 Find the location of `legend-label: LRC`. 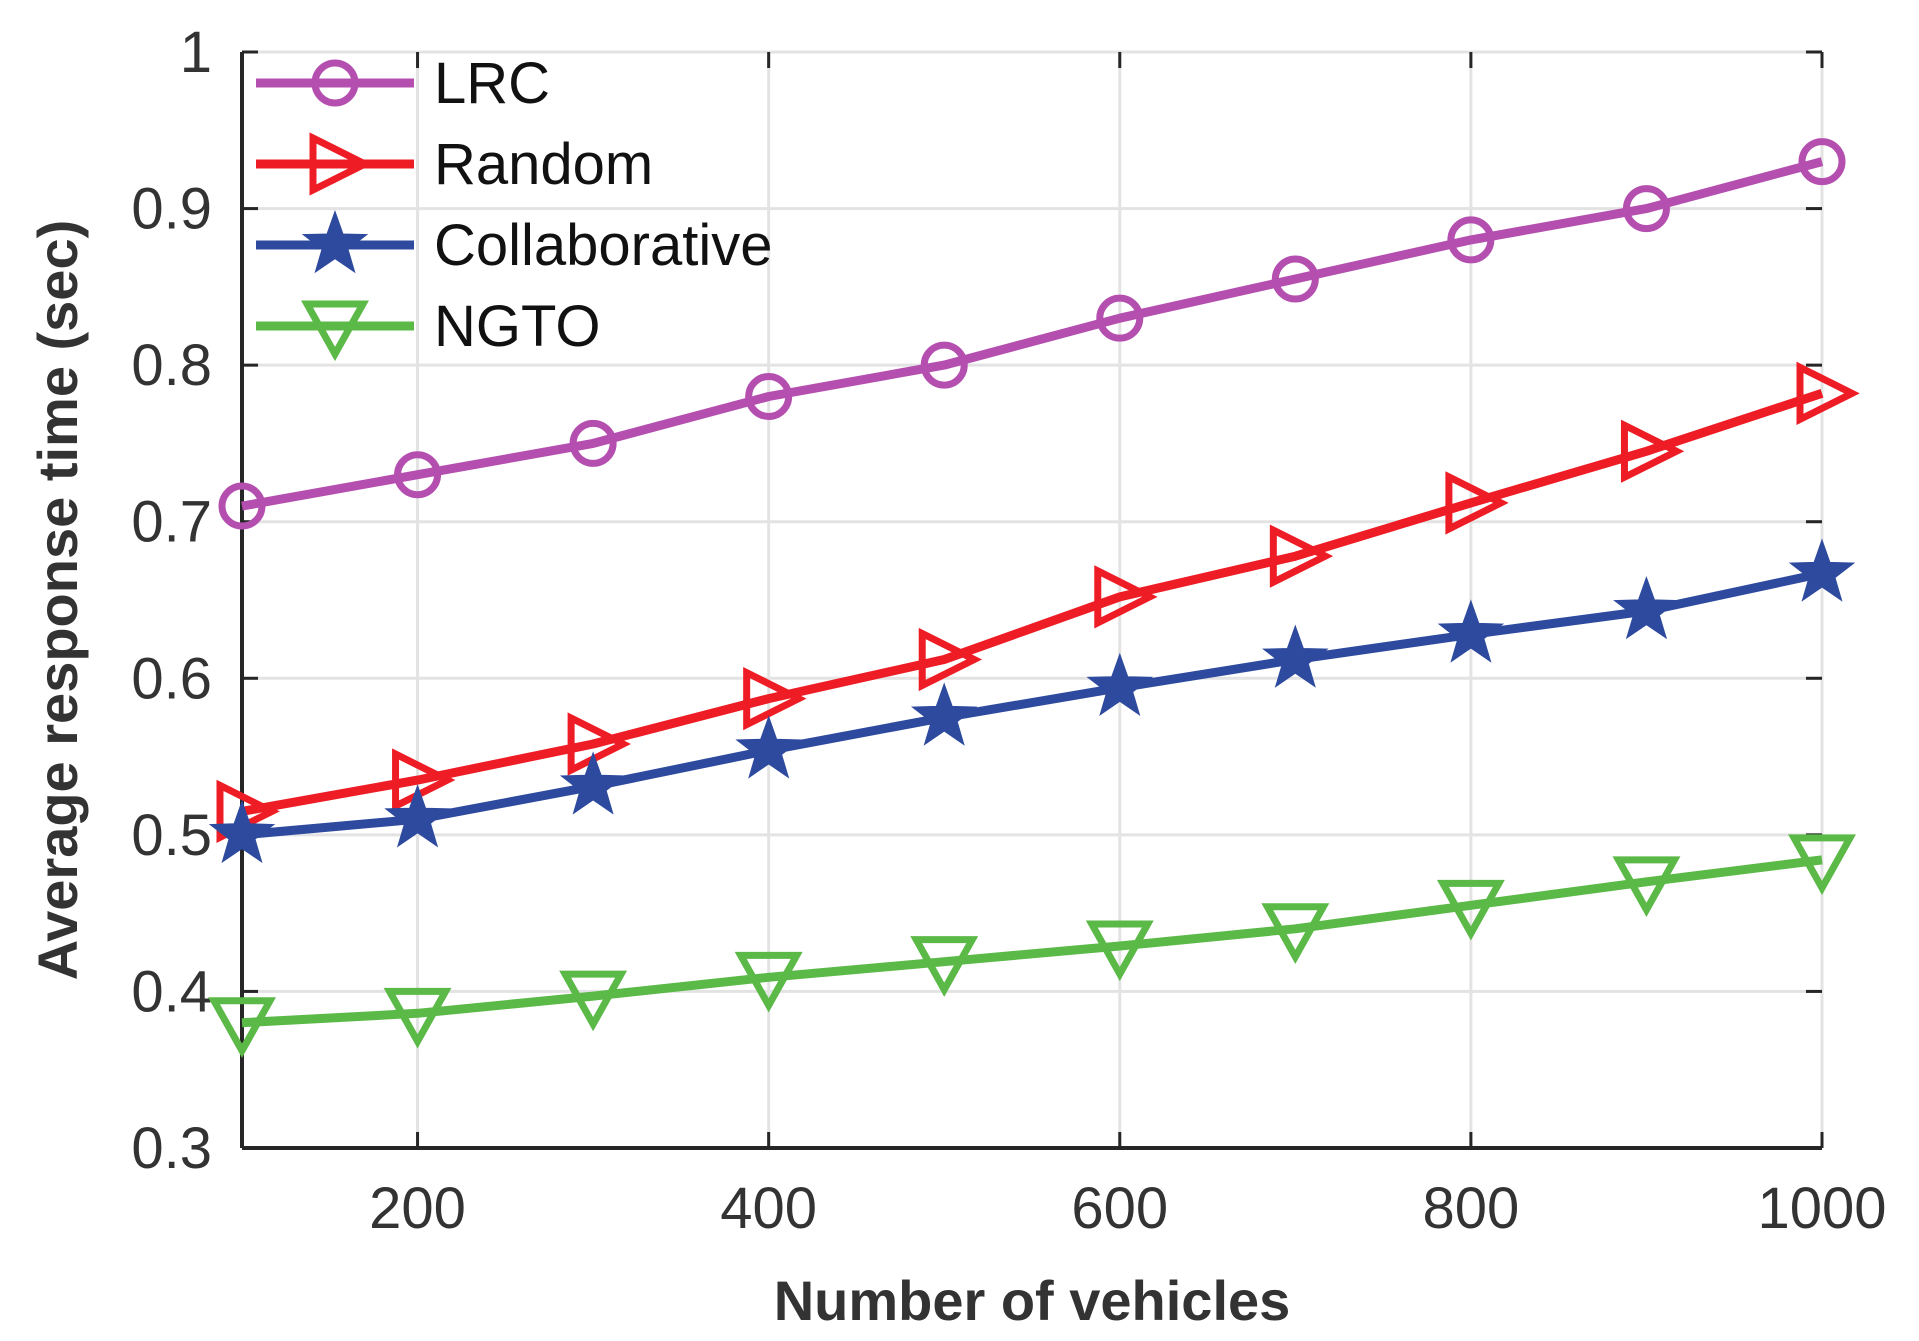

legend-label: LRC is located at coordinates (492, 83).